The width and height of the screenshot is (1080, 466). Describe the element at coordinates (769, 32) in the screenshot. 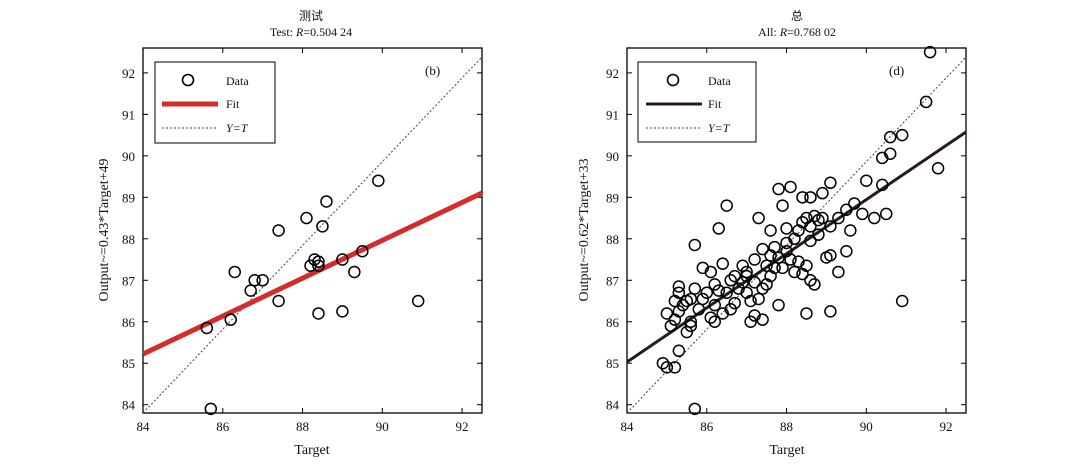

I see `subtitle-prefix-all: All:` at that location.